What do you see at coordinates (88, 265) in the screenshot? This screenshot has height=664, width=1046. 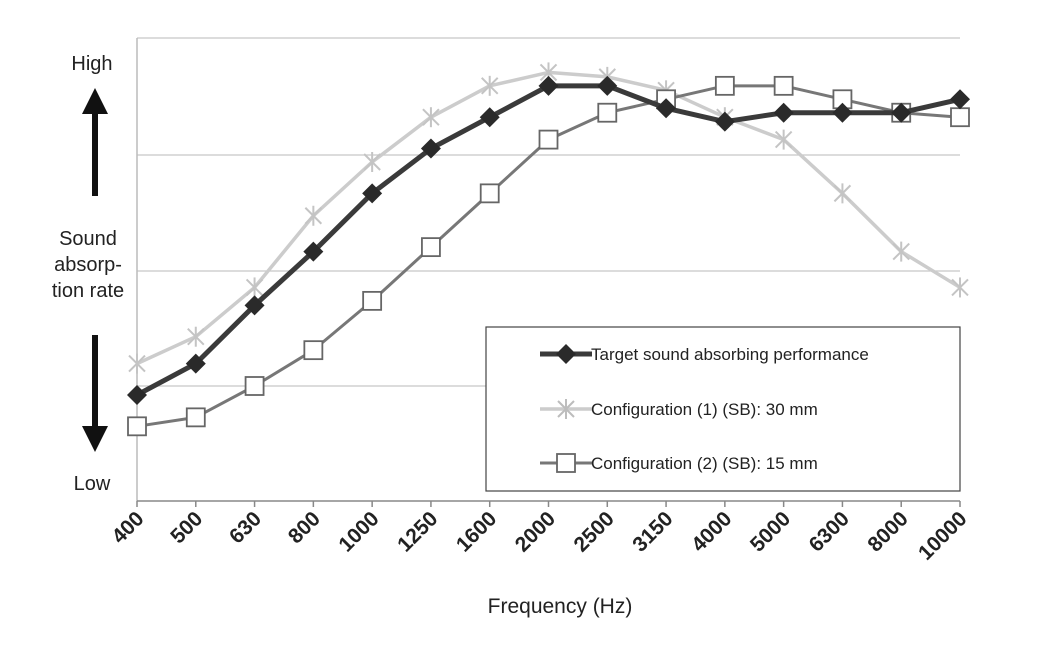 I see `y-axis-label-line-2: absorp-` at bounding box center [88, 265].